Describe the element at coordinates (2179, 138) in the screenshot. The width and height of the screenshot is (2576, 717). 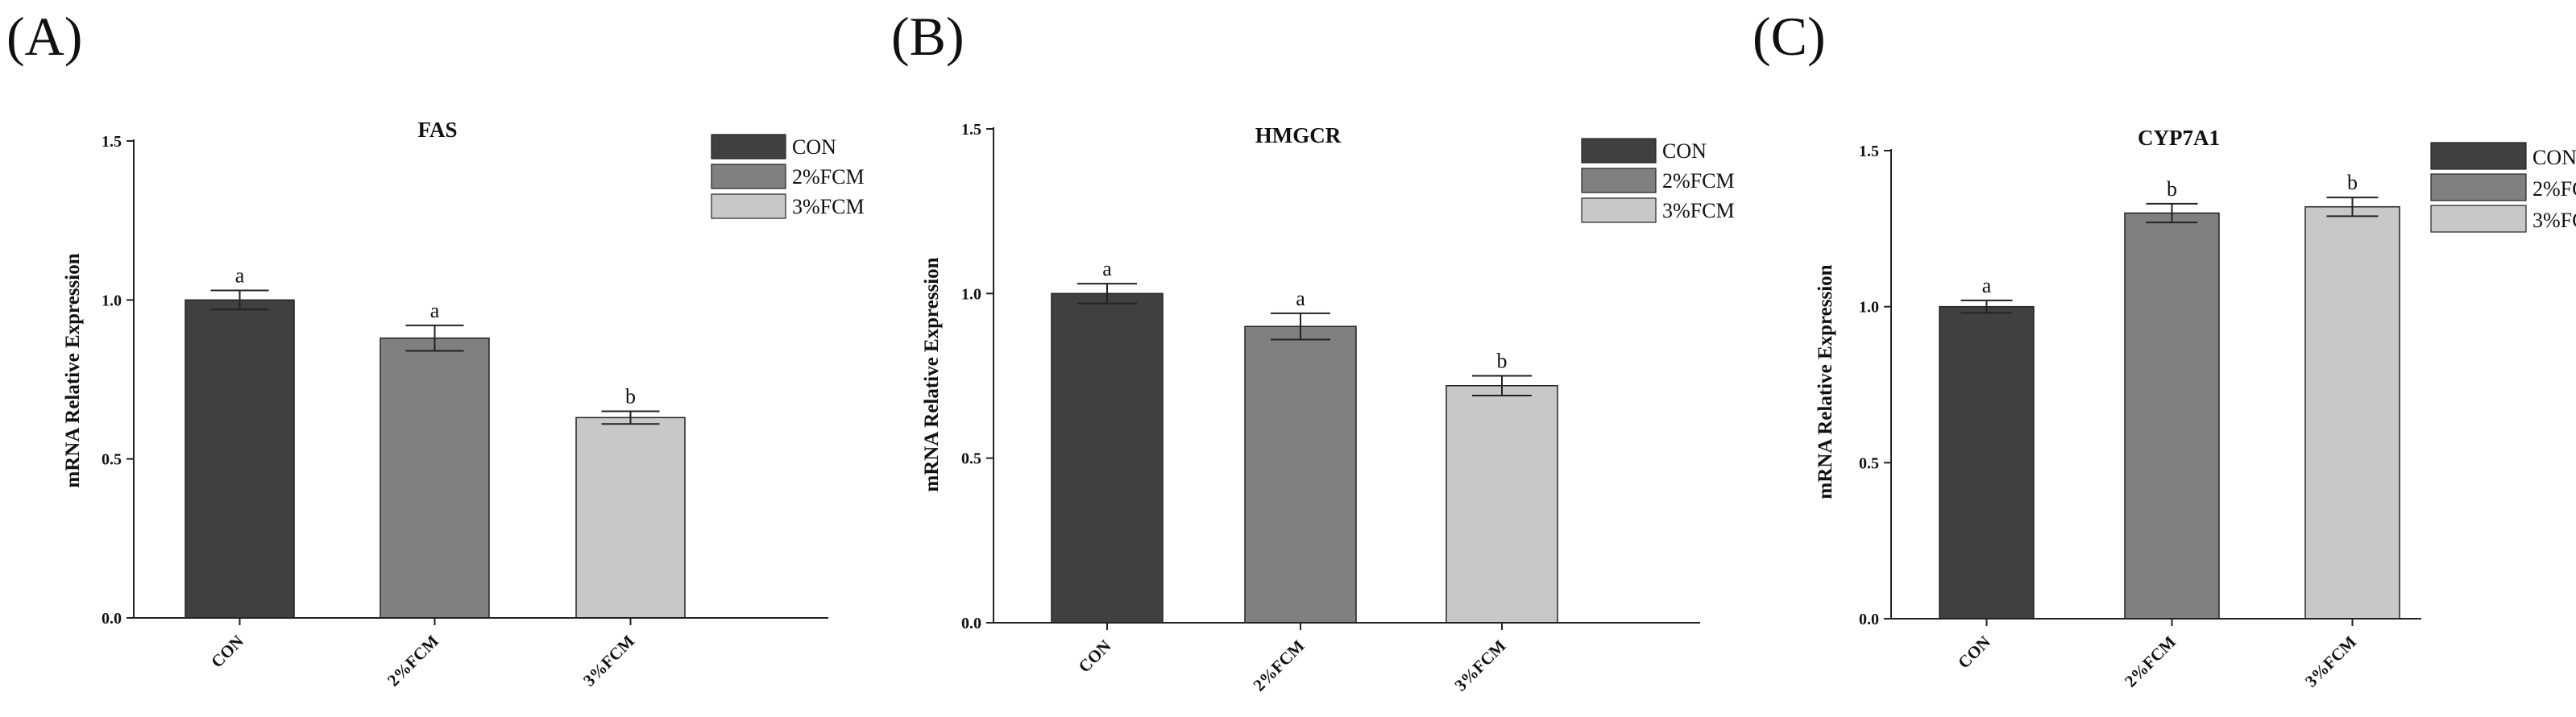
I see `chart-title: CYP7A1` at that location.